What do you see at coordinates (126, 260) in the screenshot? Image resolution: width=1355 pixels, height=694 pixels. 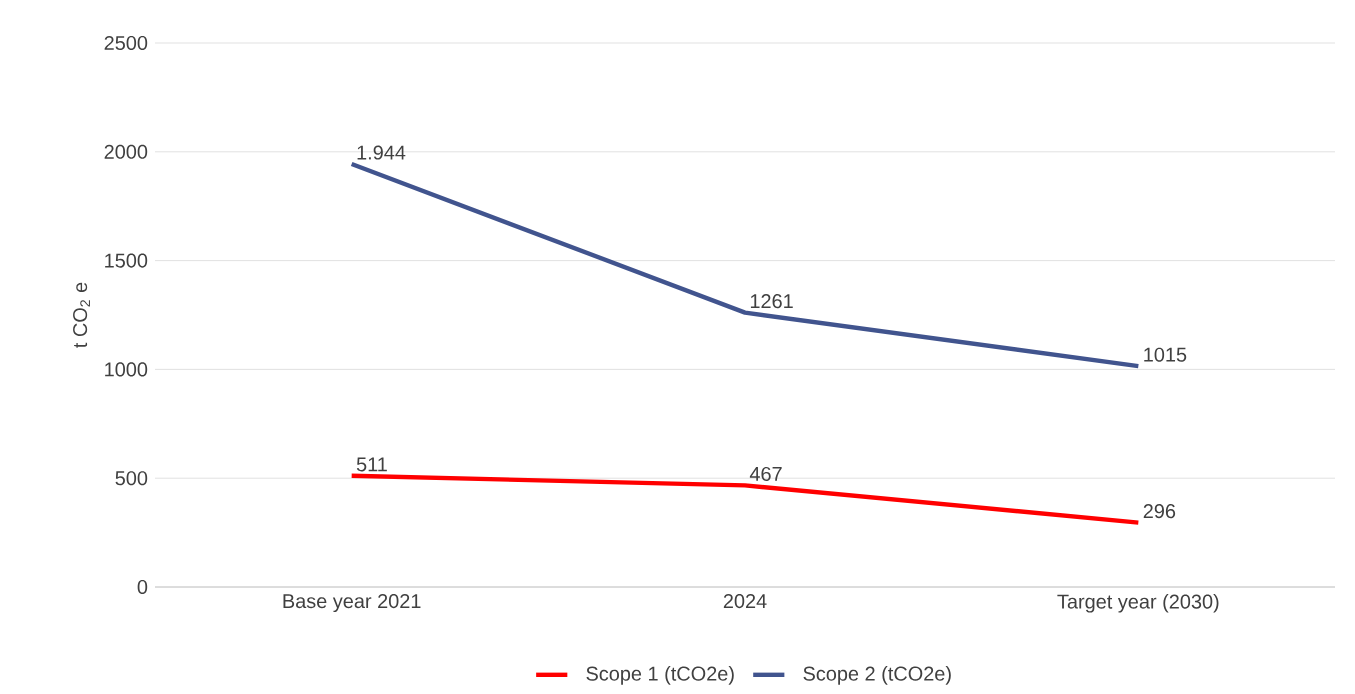 I see `y-tick-label: 1500` at bounding box center [126, 260].